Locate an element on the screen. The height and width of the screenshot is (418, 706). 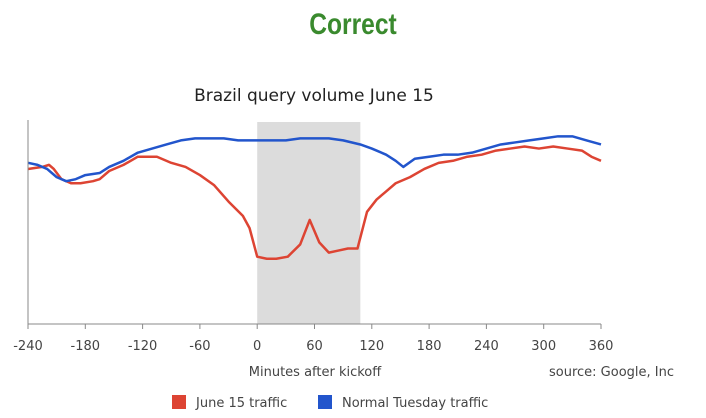
x-tick-label: 0 is located at coordinates (257, 346).